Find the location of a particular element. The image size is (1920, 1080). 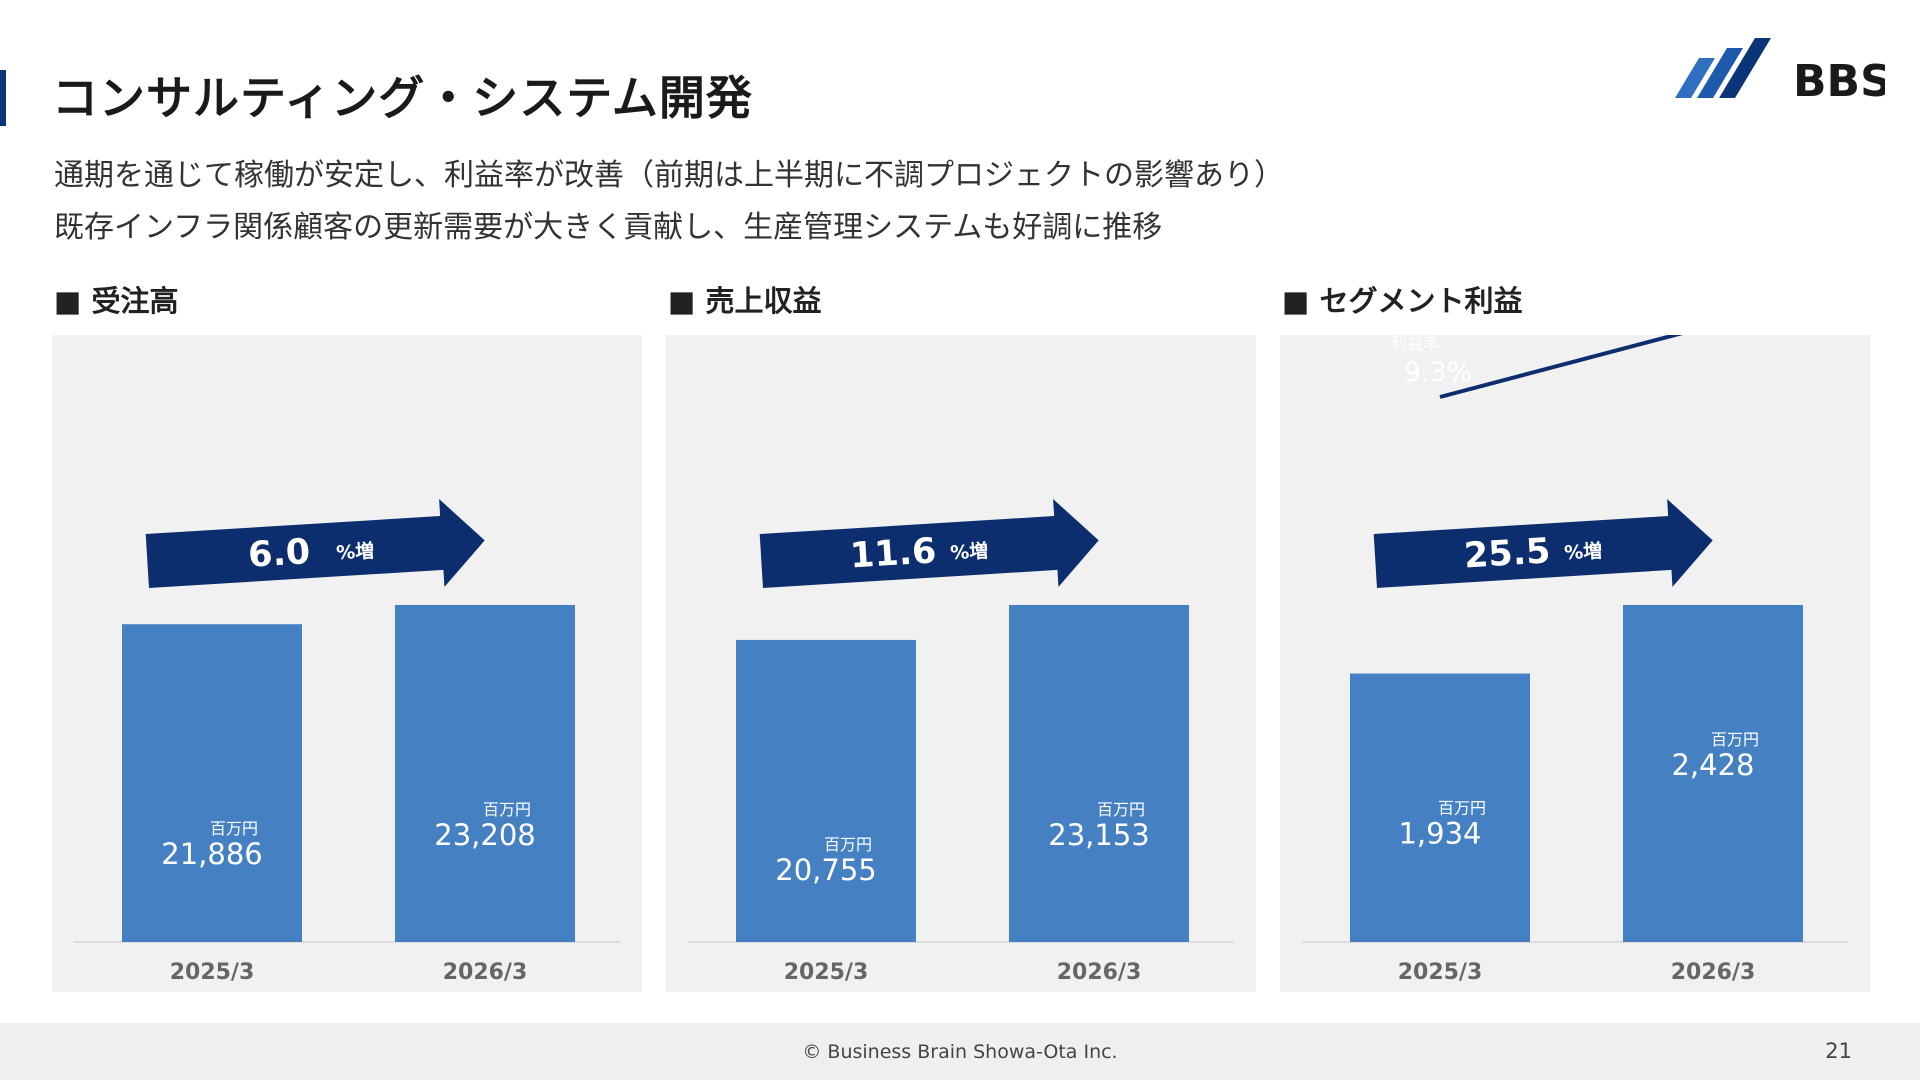

profit-margin-line is located at coordinates (1561, 367).